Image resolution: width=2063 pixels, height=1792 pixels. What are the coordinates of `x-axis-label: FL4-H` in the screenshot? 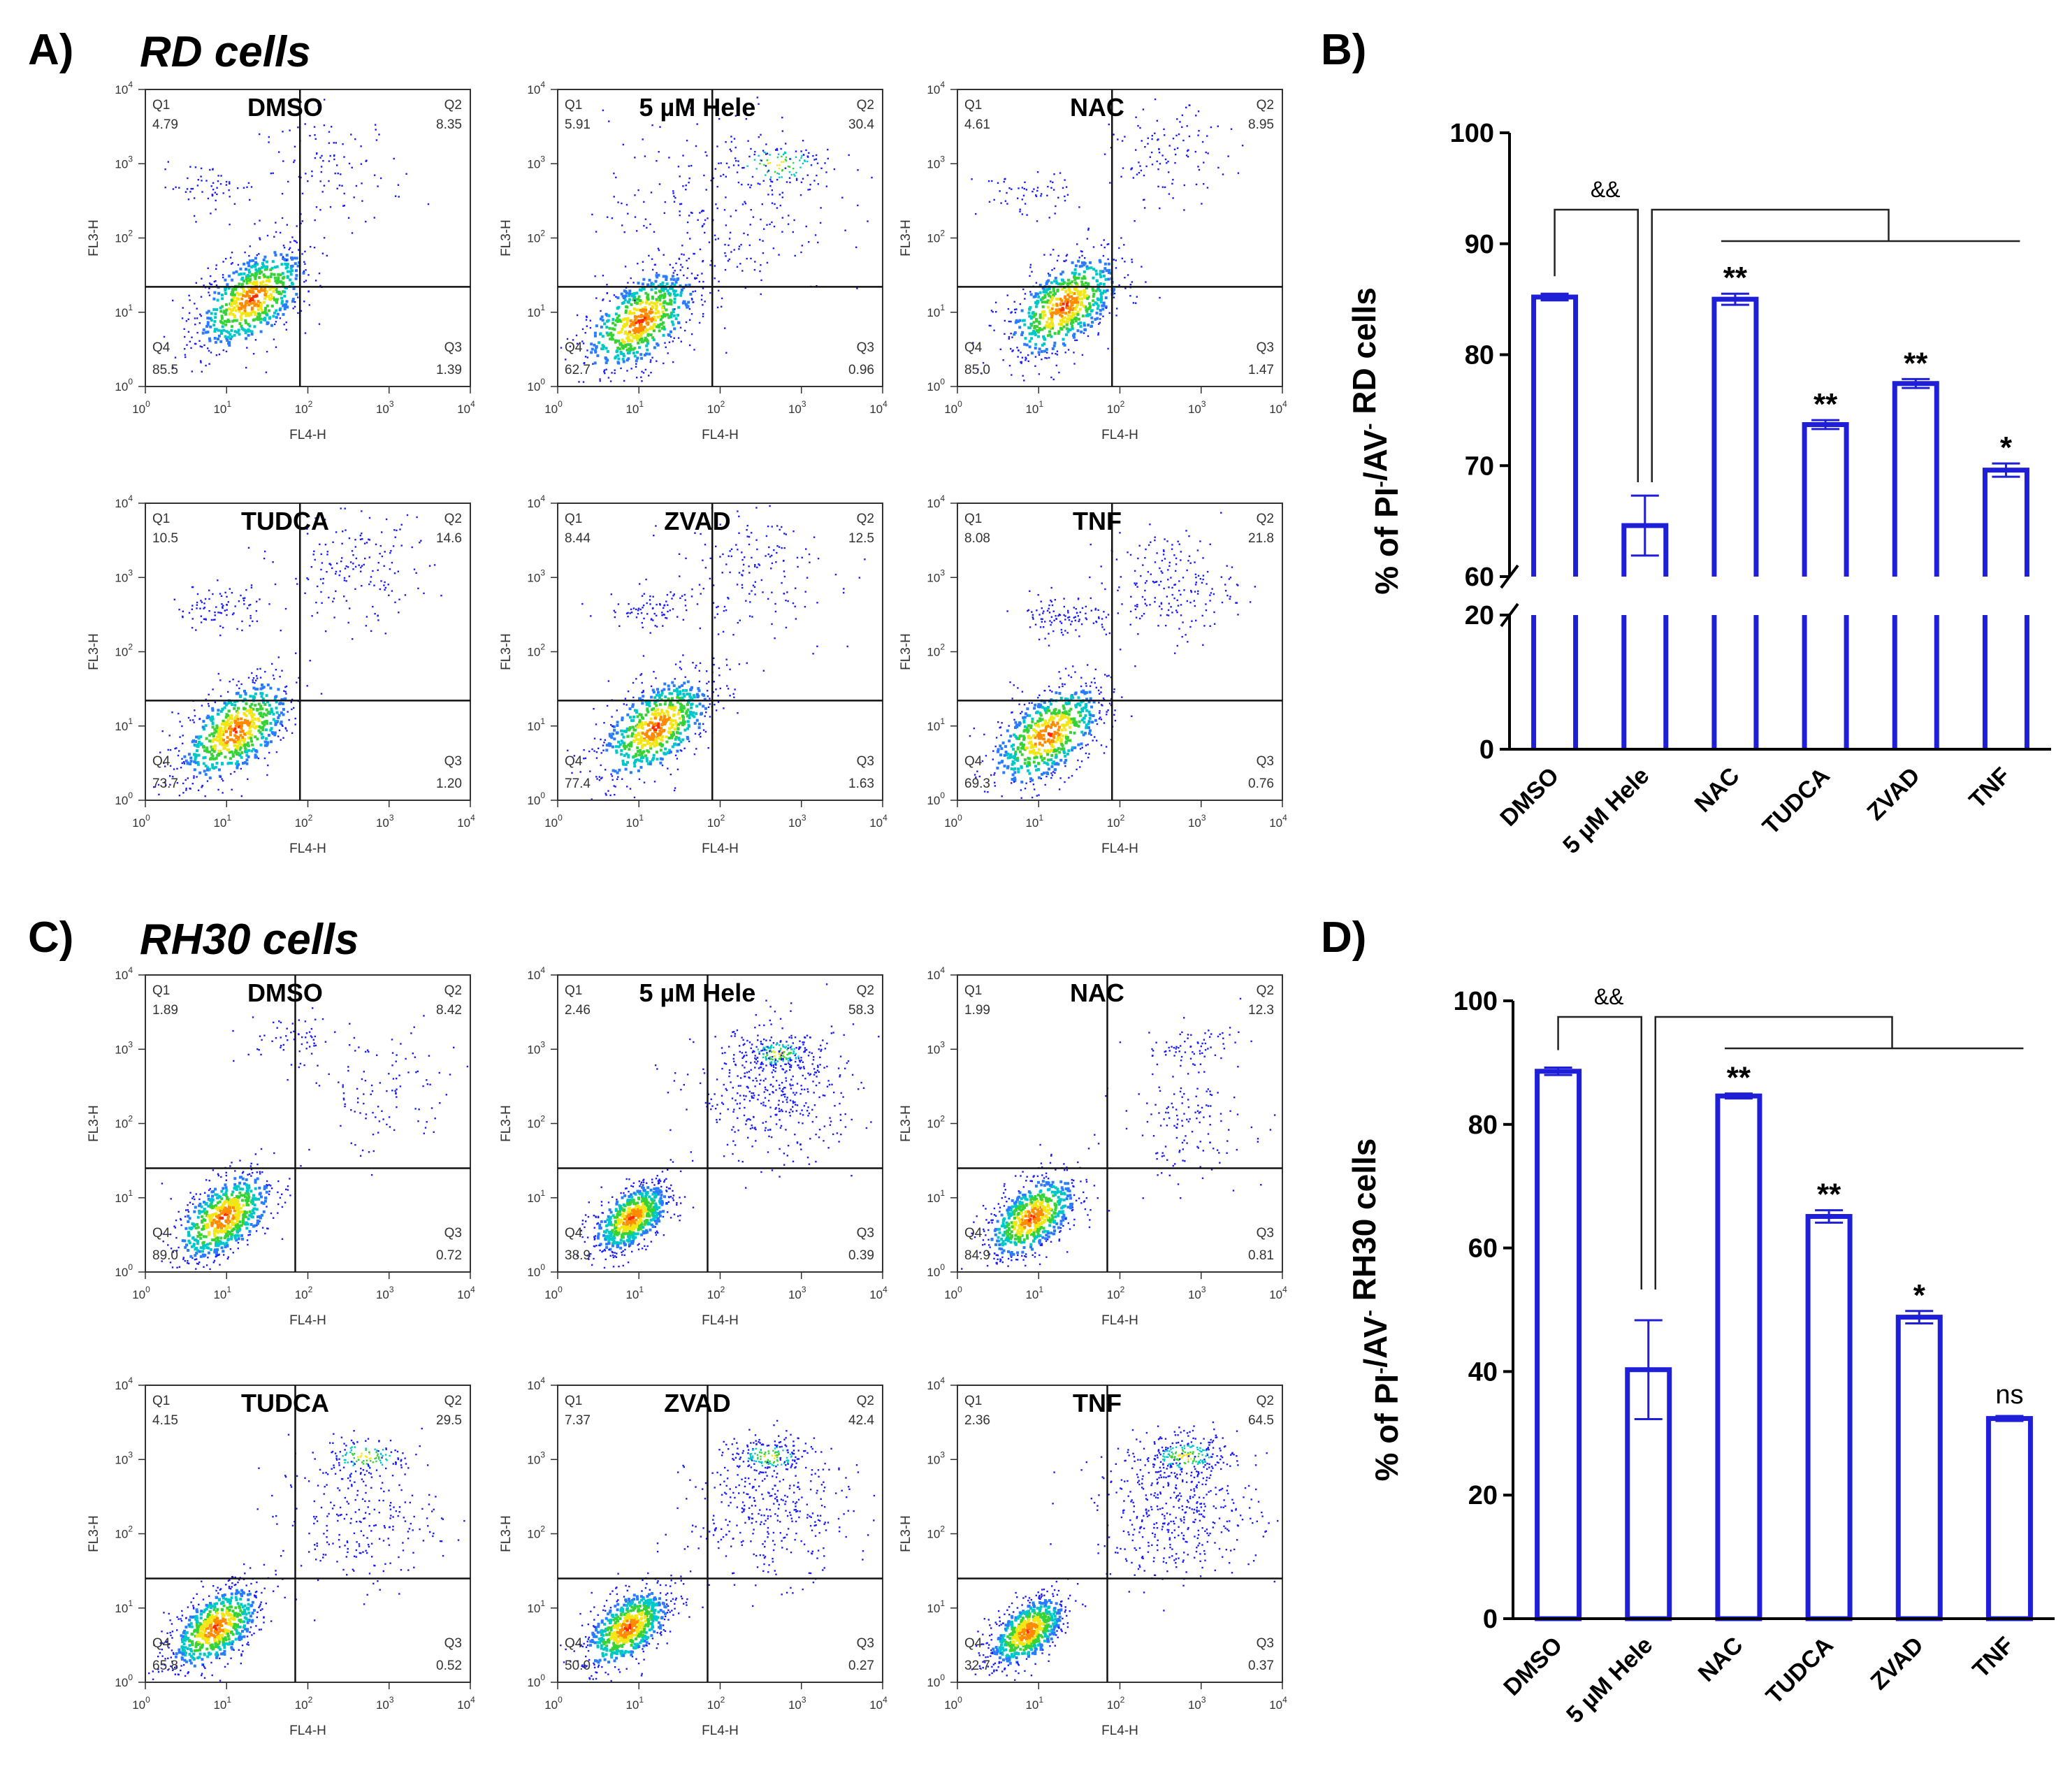 It's located at (721, 435).